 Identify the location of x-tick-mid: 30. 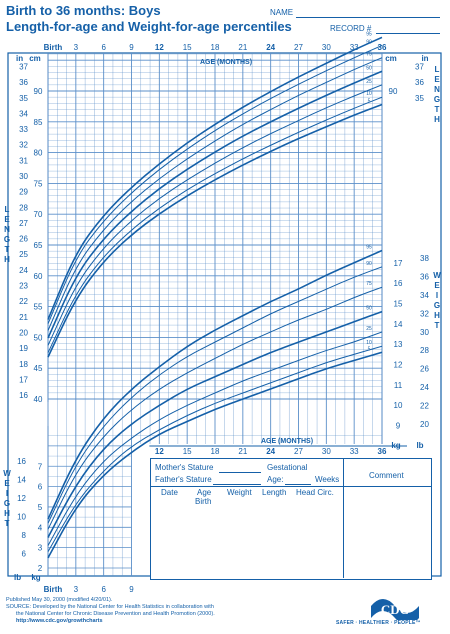
(326, 451).